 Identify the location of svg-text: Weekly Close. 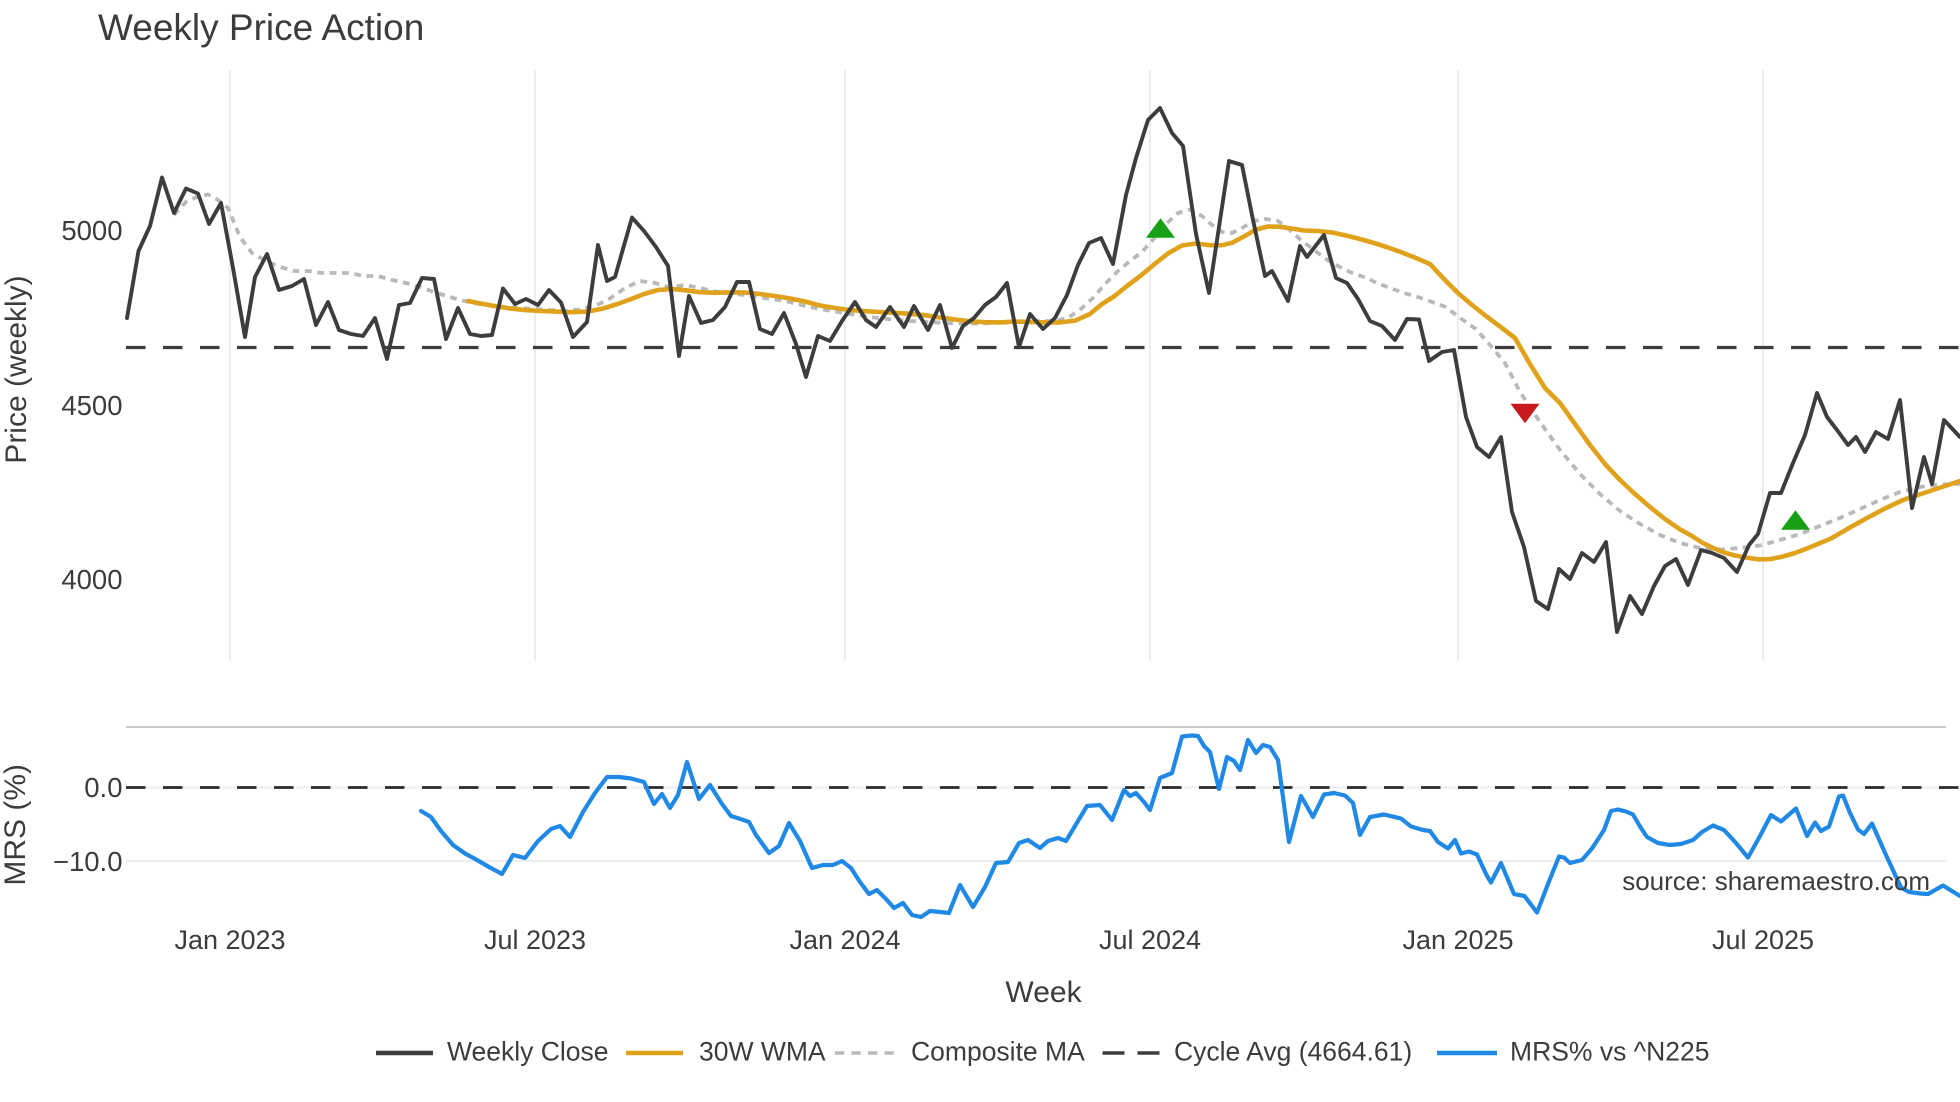
(528, 1052).